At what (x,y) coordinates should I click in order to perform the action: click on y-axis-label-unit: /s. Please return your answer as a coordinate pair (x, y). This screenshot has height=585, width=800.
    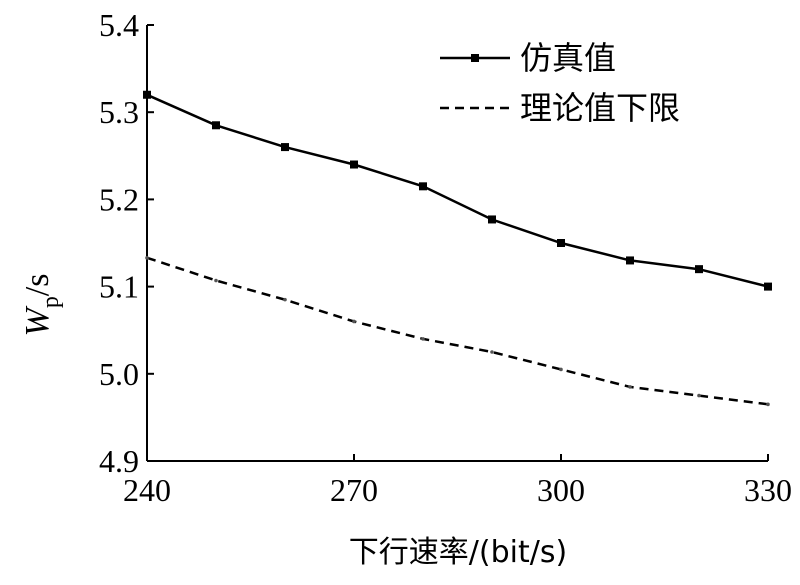
    Looking at the image, I should click on (37, 284).